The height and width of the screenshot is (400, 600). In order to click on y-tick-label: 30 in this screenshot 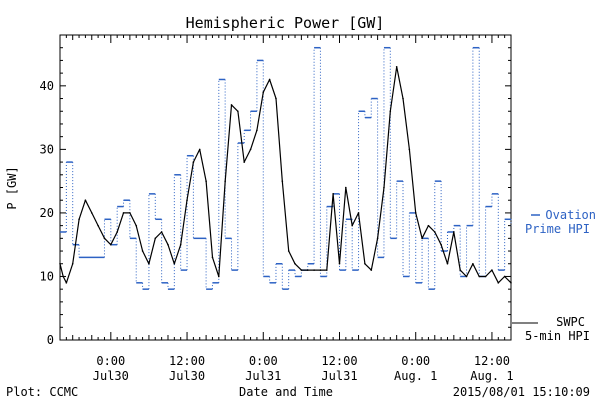, I will do `click(47, 149)`.